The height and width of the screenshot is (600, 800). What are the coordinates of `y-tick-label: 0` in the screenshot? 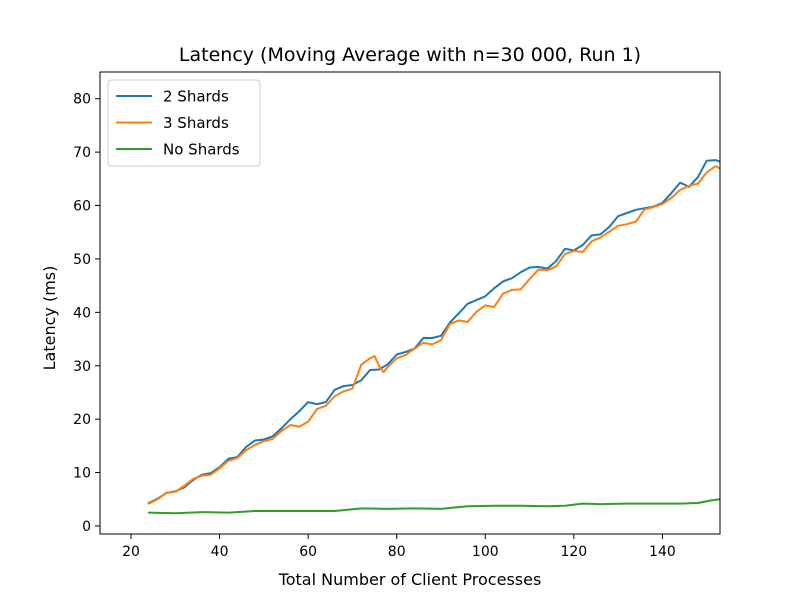 It's located at (86, 527).